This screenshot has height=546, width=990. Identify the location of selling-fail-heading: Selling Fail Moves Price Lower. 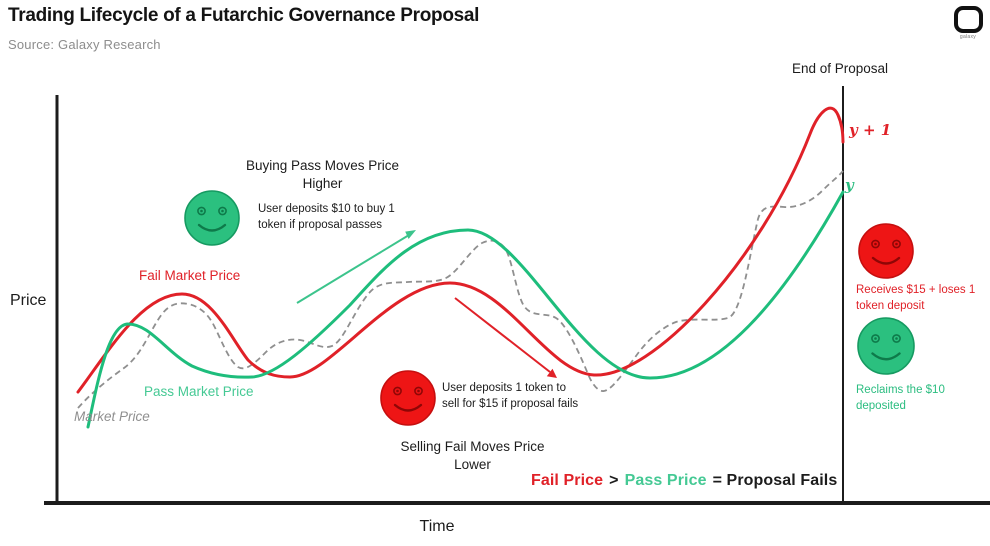
(472, 455).